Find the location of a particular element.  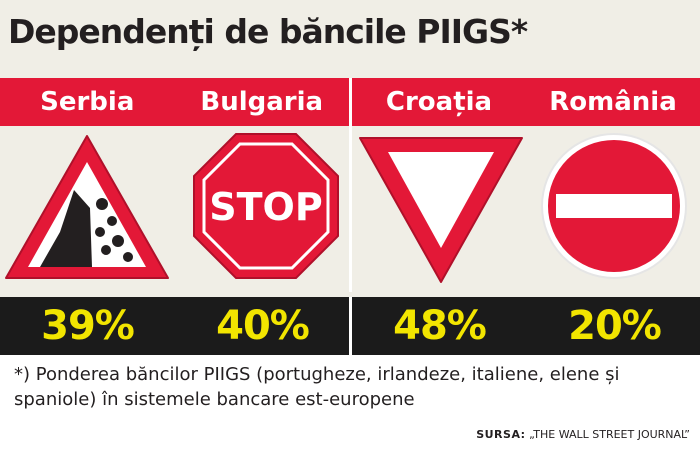

country-label: Bulgaria is located at coordinates (262, 102).